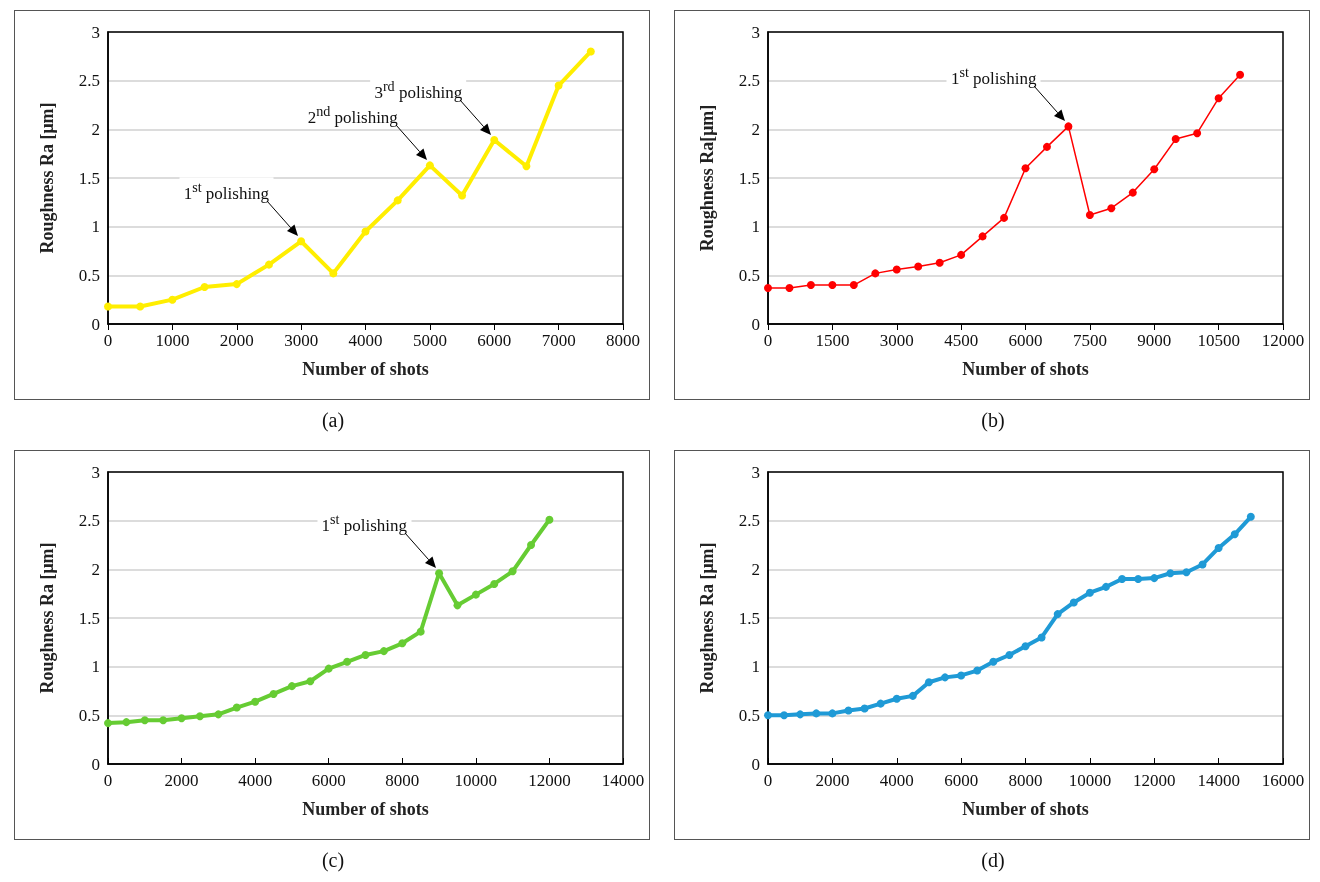 This screenshot has height=882, width=1320. I want to click on y-axis-title: Roughness Ra[μm], so click(707, 178).